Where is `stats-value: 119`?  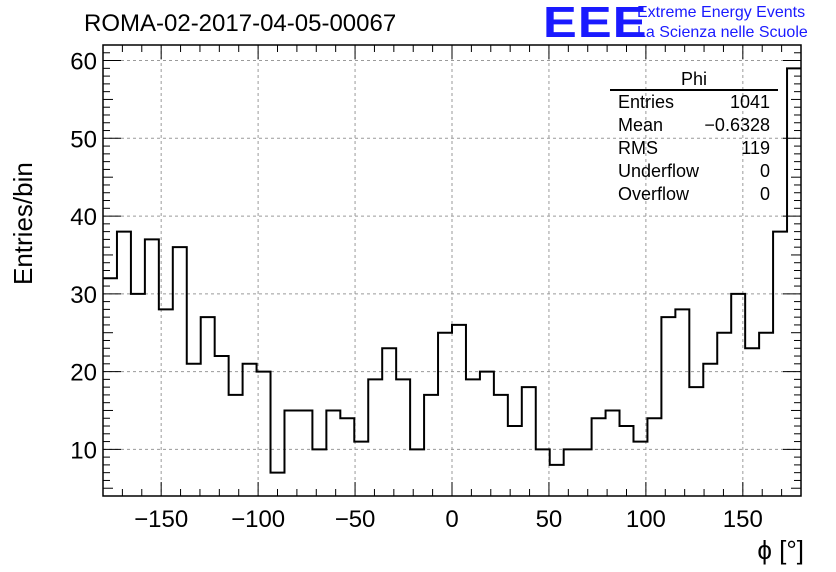 stats-value: 119 is located at coordinates (755, 148).